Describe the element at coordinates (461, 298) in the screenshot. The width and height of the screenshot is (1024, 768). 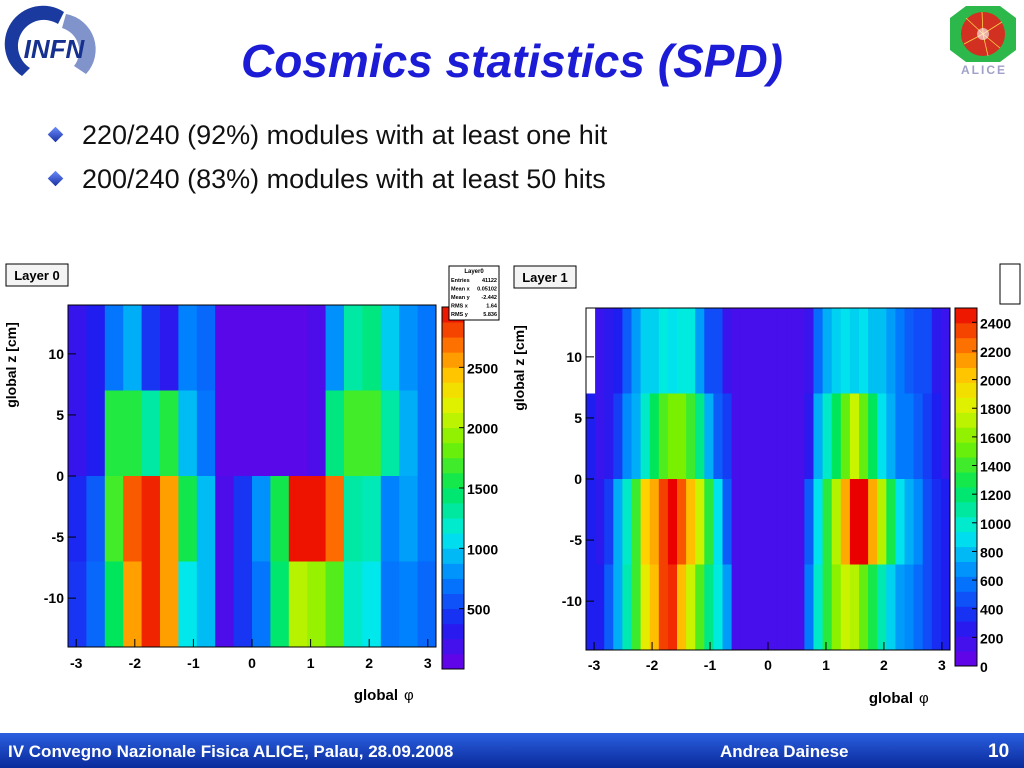
I see `stats-box-key: Mean y` at that location.